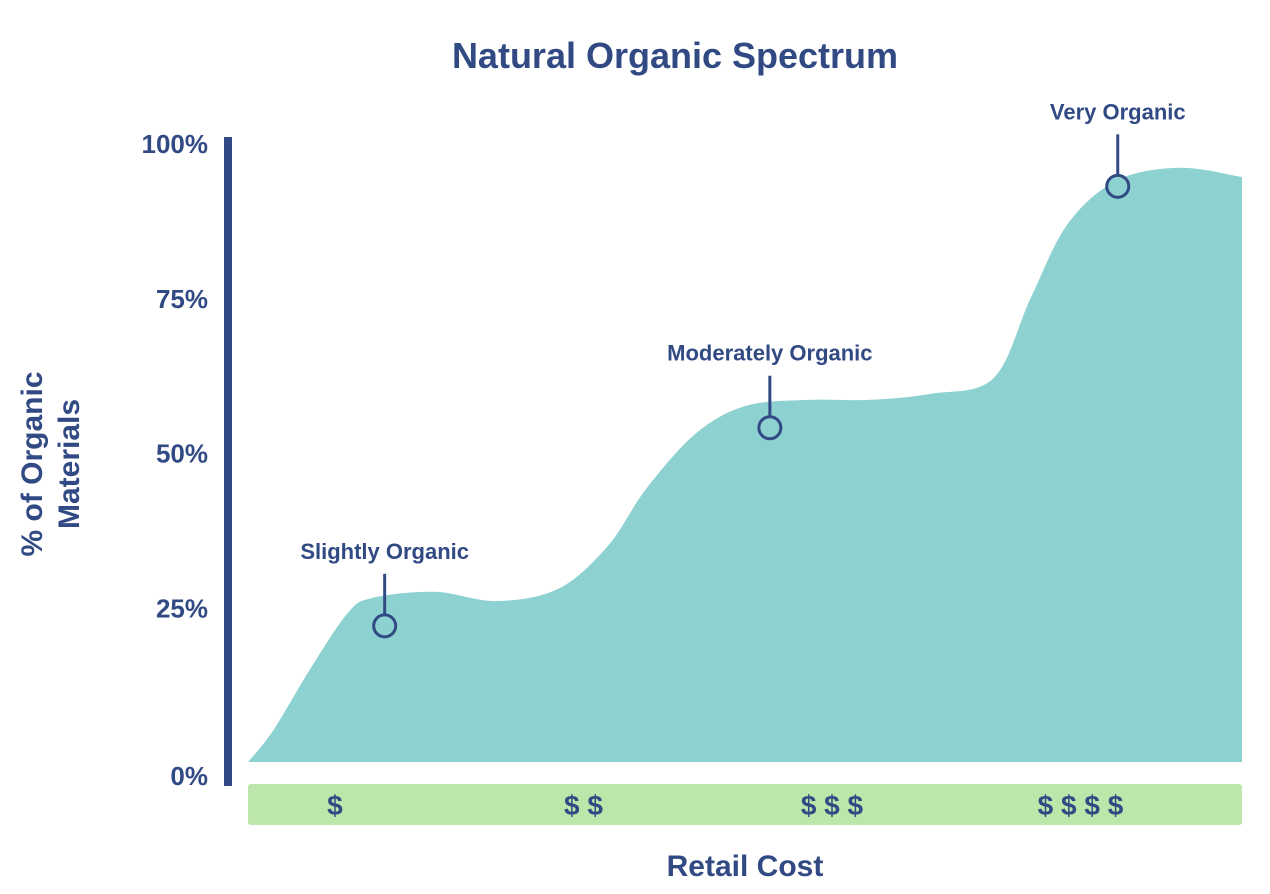 This screenshot has height=894, width=1270. What do you see at coordinates (1118, 111) in the screenshot?
I see `annotation-label: Very Organic` at bounding box center [1118, 111].